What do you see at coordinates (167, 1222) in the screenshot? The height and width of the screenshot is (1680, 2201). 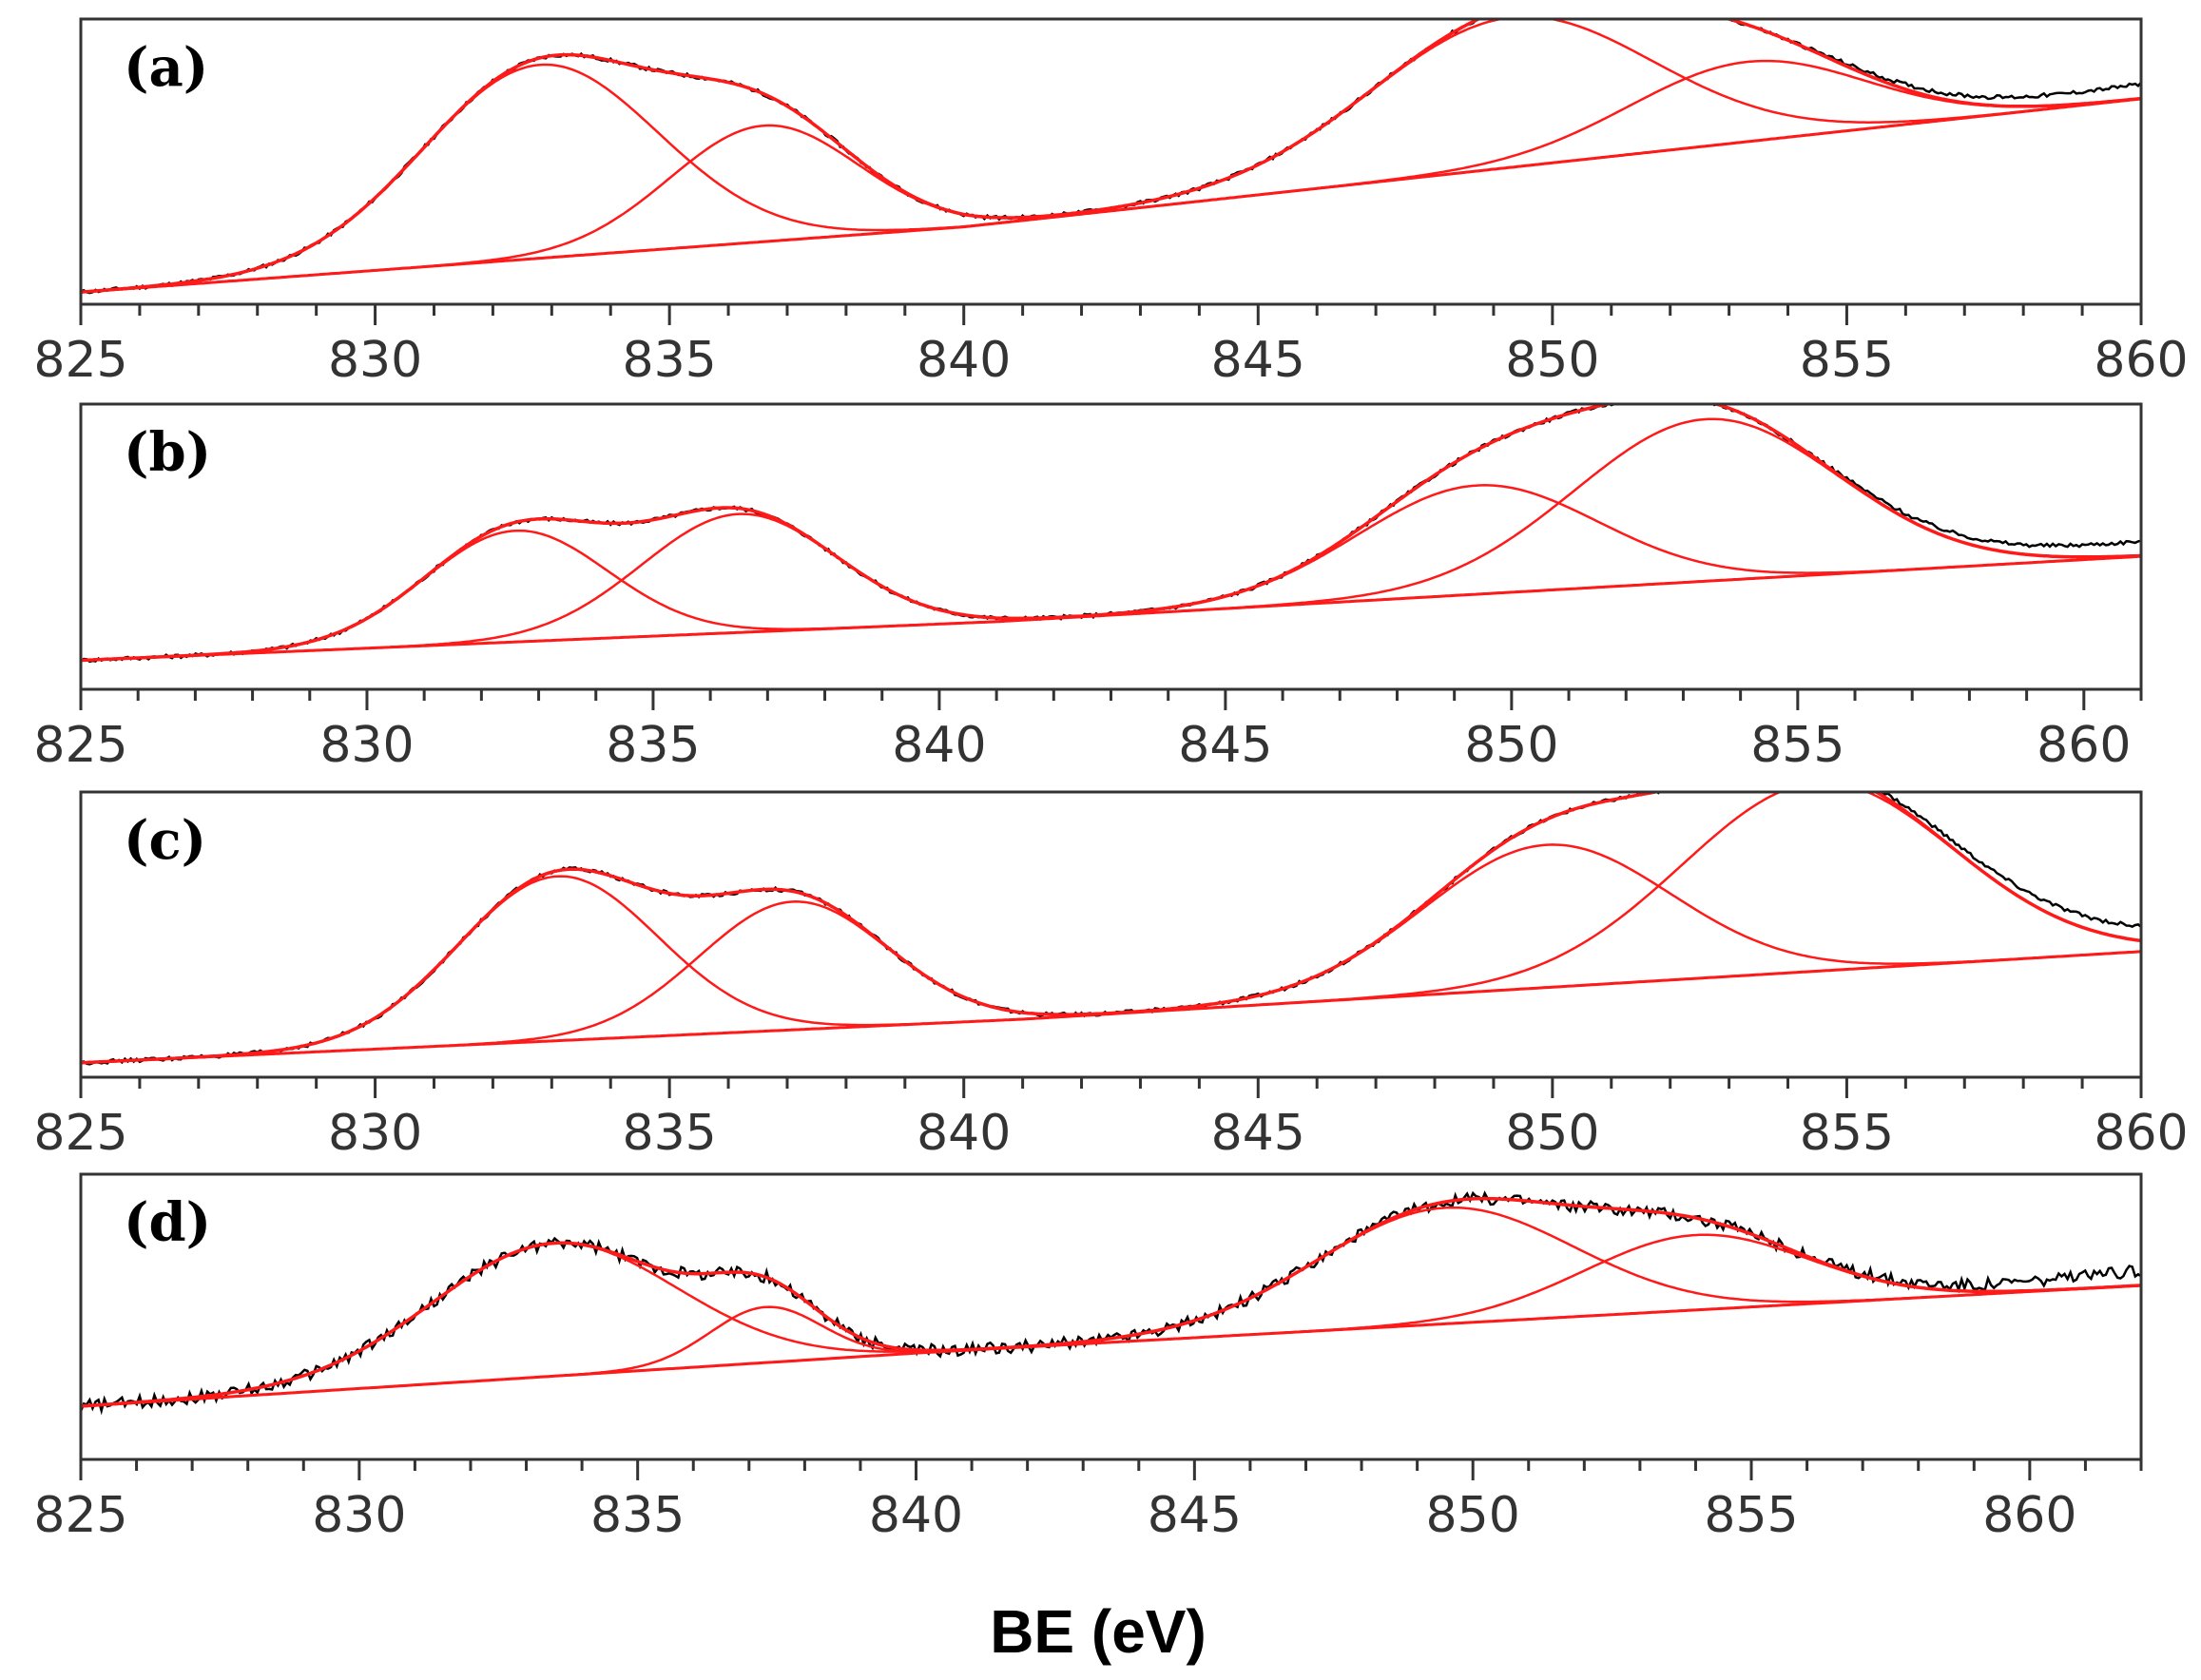 I see `panel-label: (d)` at bounding box center [167, 1222].